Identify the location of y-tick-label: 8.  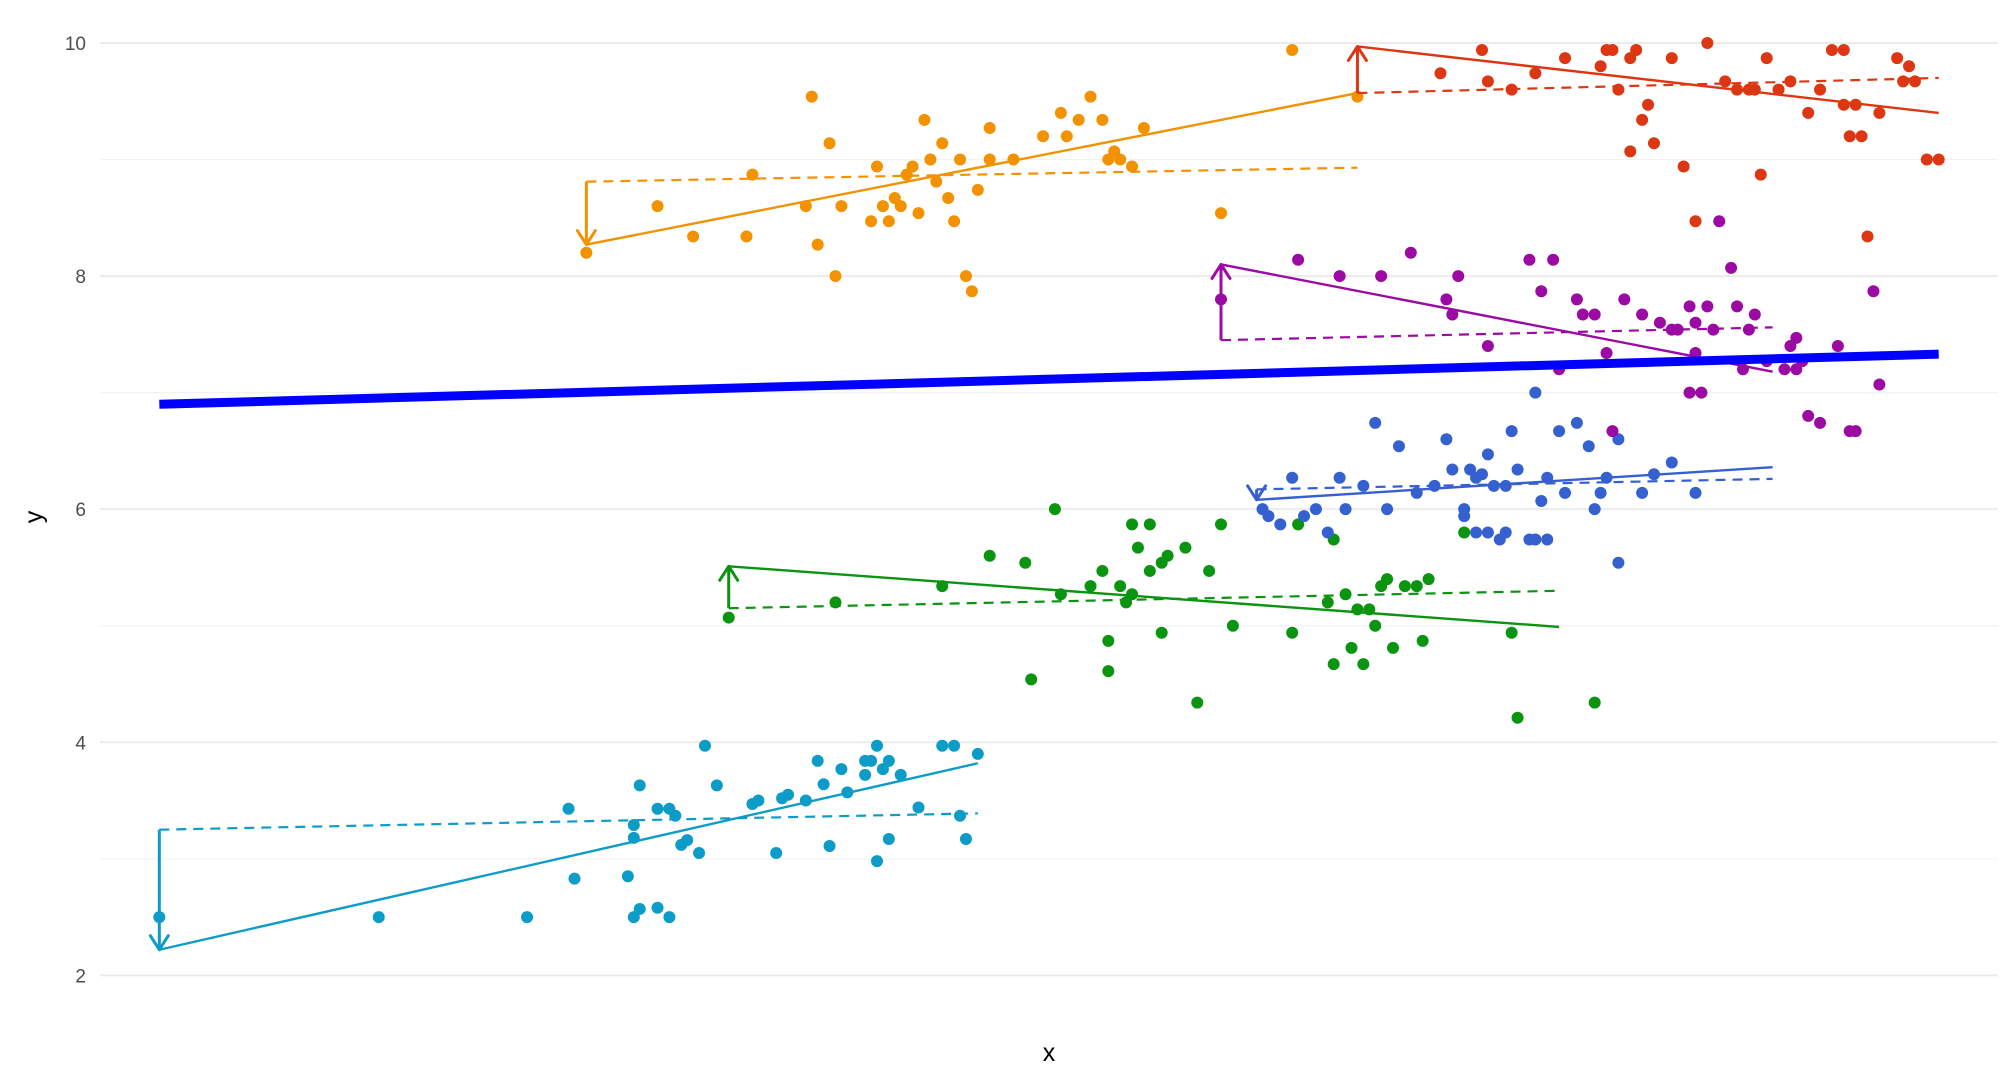
(80, 277).